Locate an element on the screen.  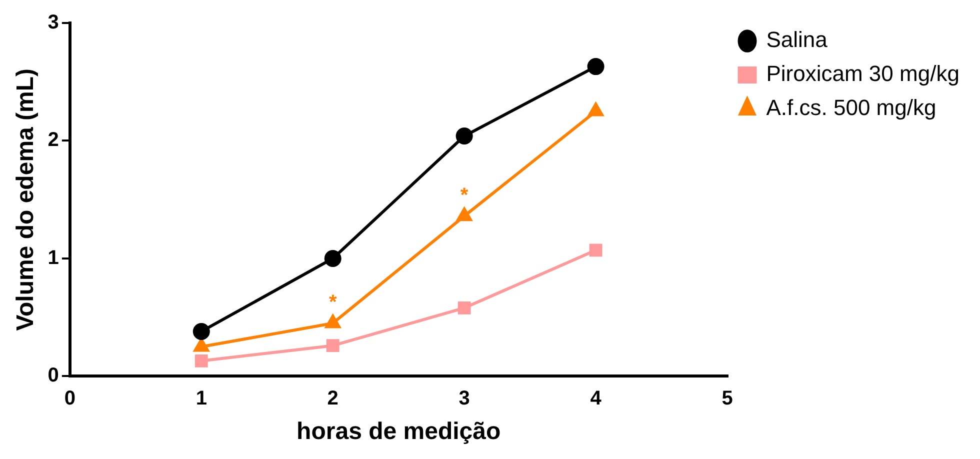
y-tick-label: 3 is located at coordinates (53, 23).